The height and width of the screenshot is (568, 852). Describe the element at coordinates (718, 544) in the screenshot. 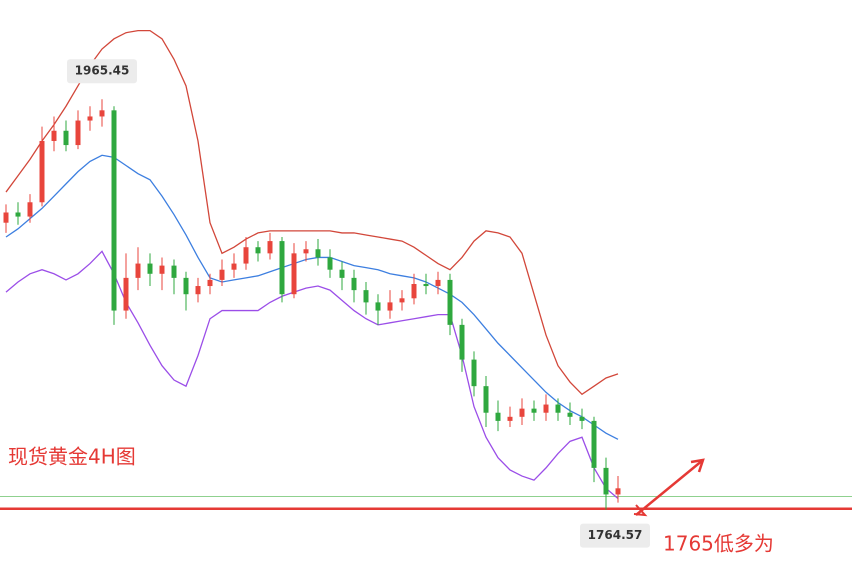

I see `annotation: 1765低多为` at that location.